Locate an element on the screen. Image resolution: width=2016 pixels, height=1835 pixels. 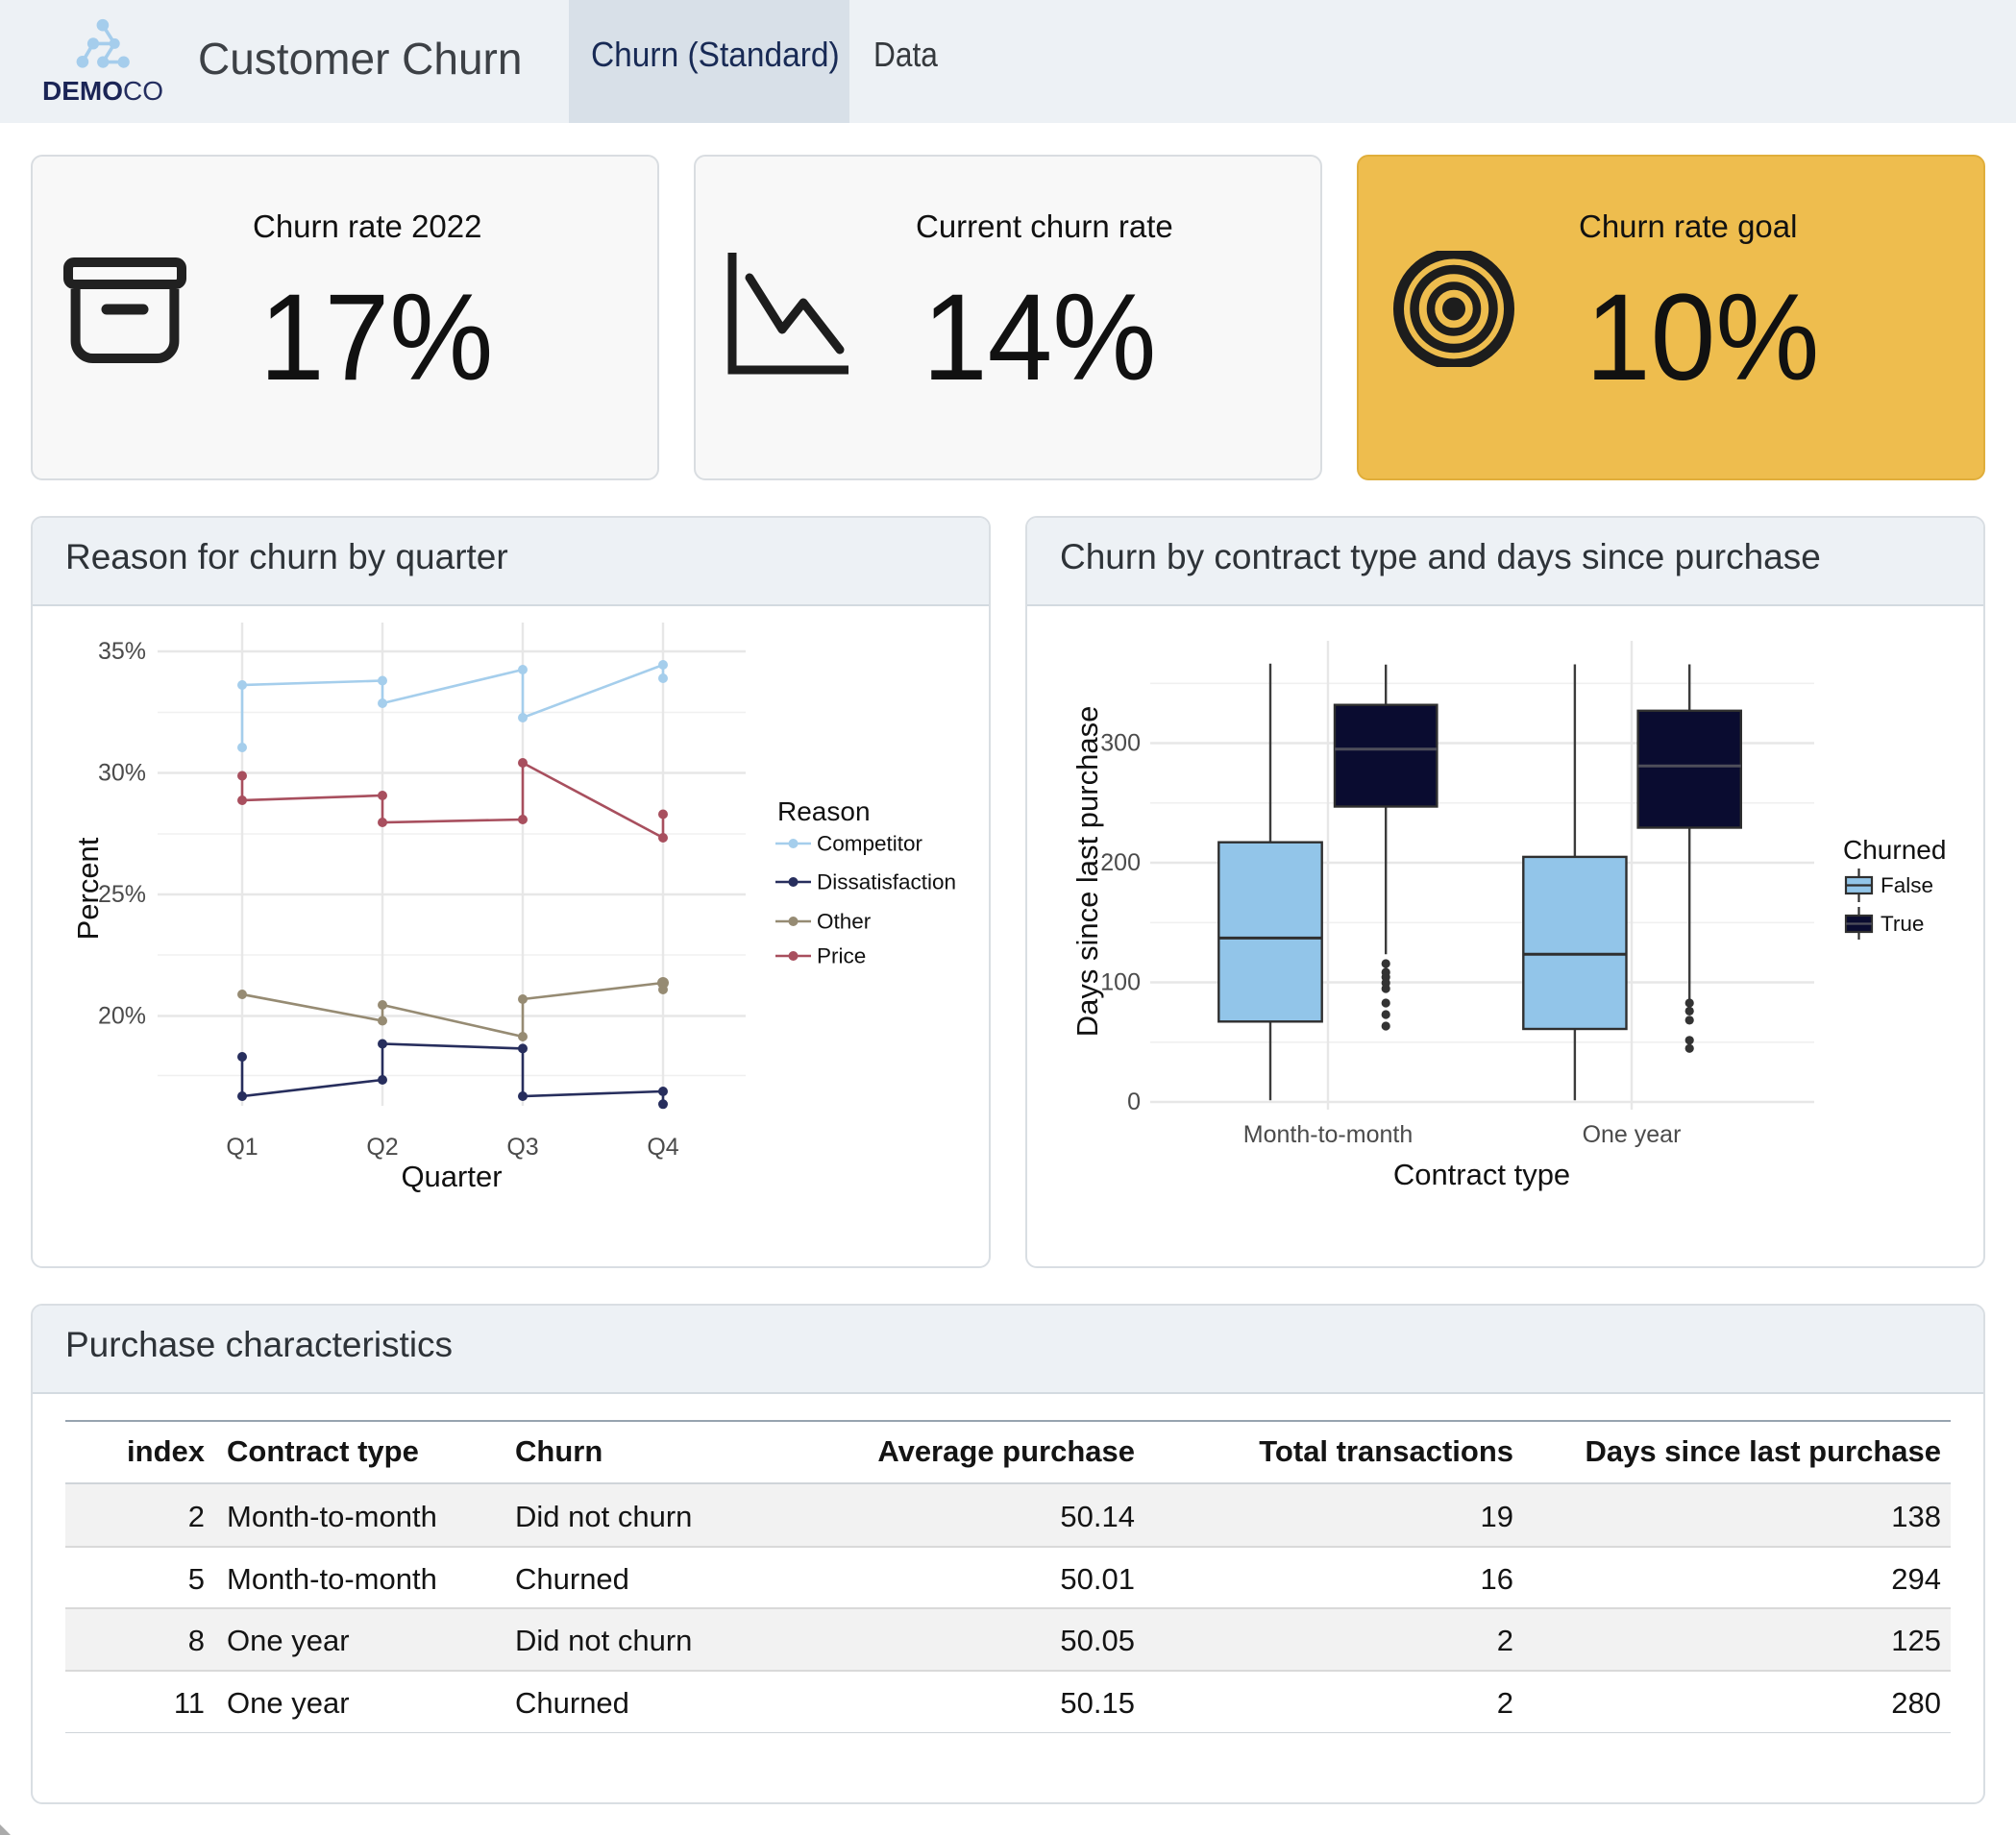
svg-text: 0 is located at coordinates (1134, 1102).